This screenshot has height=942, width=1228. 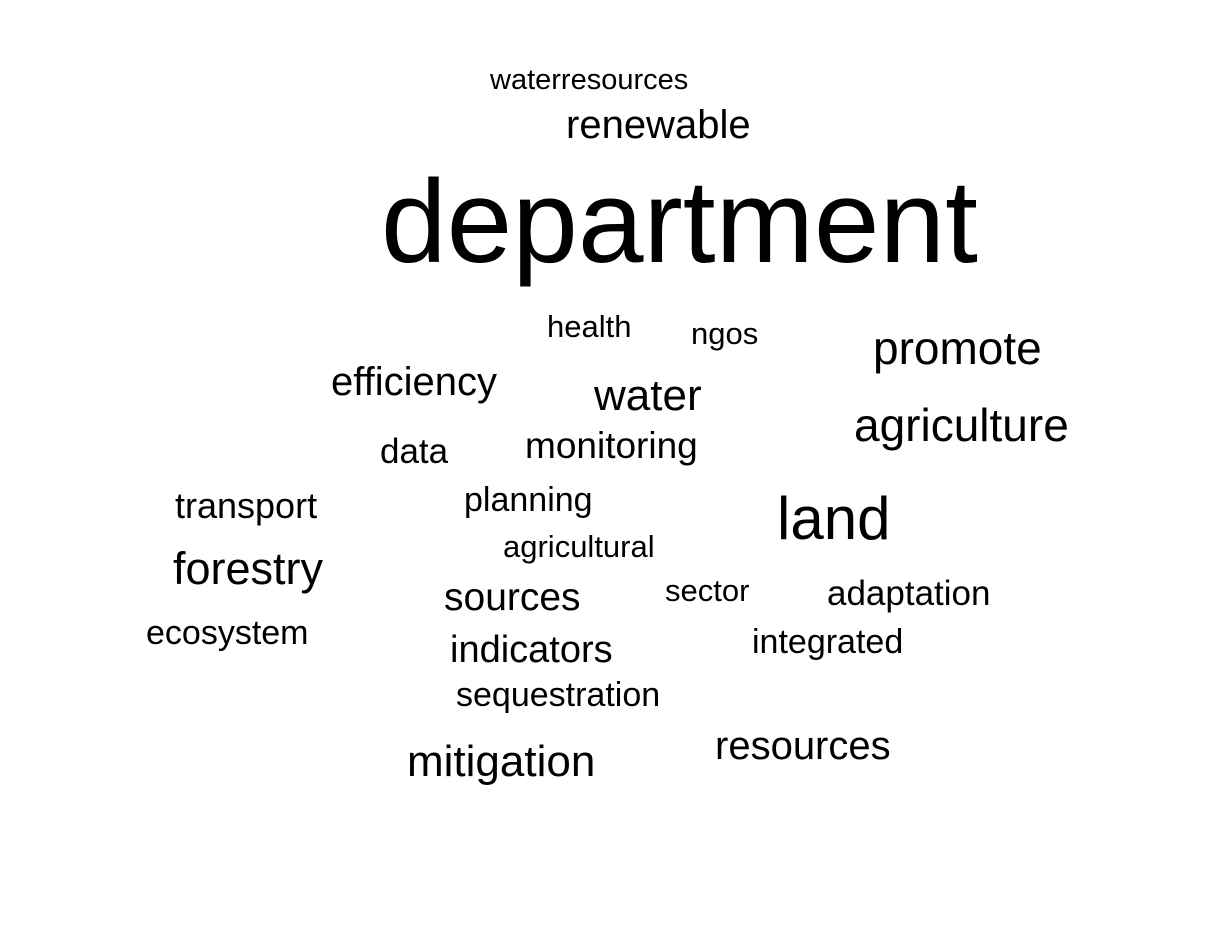 What do you see at coordinates (611, 445) in the screenshot?
I see `word-monitoring: monitoring` at bounding box center [611, 445].